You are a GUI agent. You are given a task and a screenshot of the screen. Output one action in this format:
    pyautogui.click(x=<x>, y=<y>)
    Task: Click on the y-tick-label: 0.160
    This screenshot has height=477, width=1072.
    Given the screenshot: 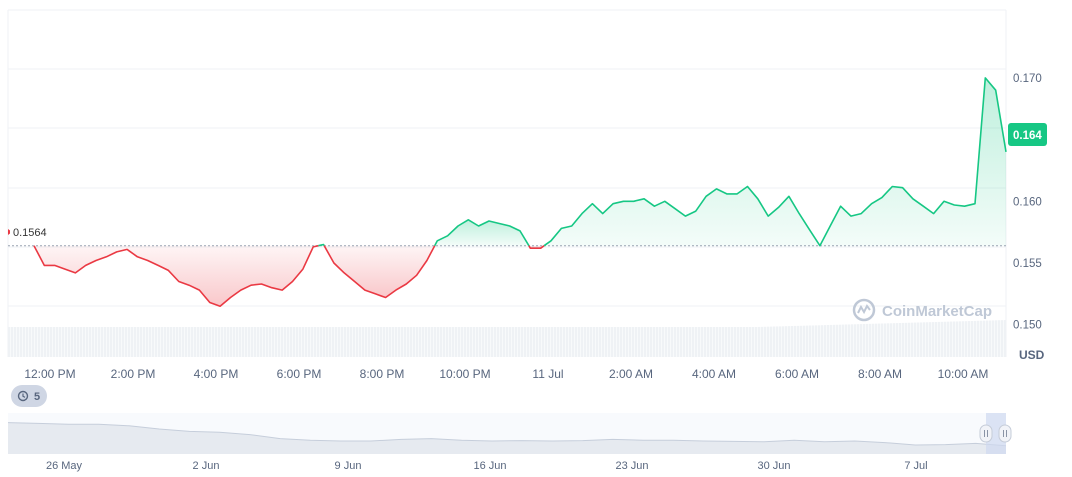 What is the action you would take?
    pyautogui.click(x=1027, y=202)
    